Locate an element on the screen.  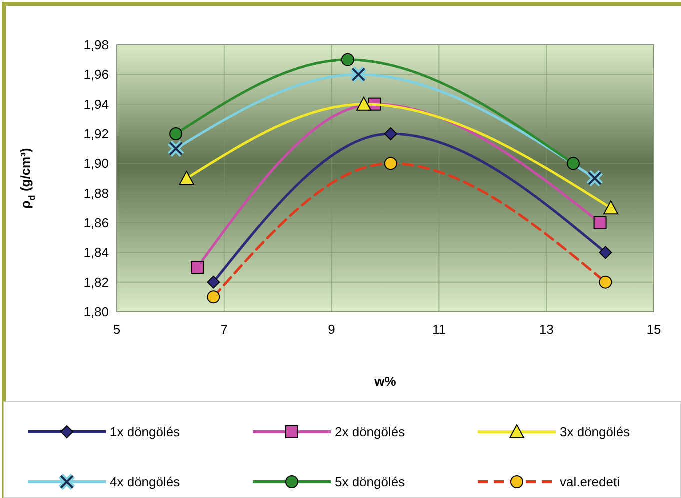
legend-label: 2x döngölés is located at coordinates (370, 432).